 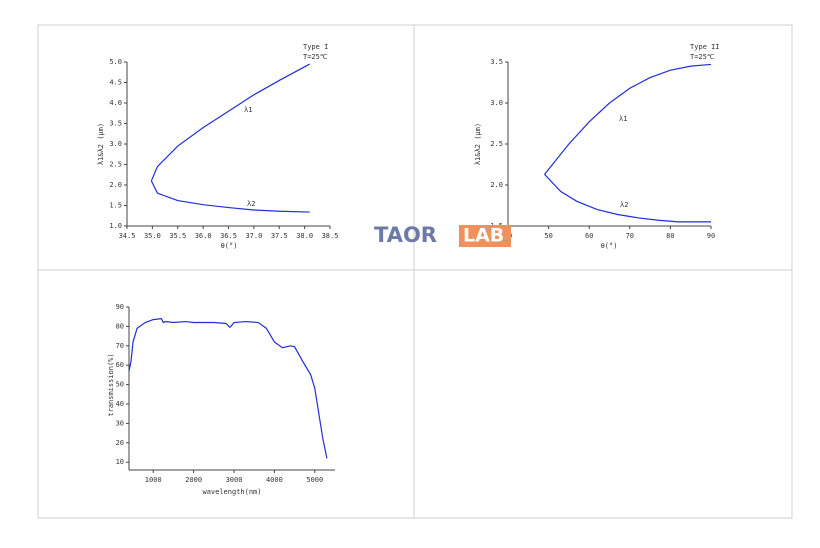 What do you see at coordinates (405, 235) in the screenshot?
I see `logo-left: TAOR` at bounding box center [405, 235].